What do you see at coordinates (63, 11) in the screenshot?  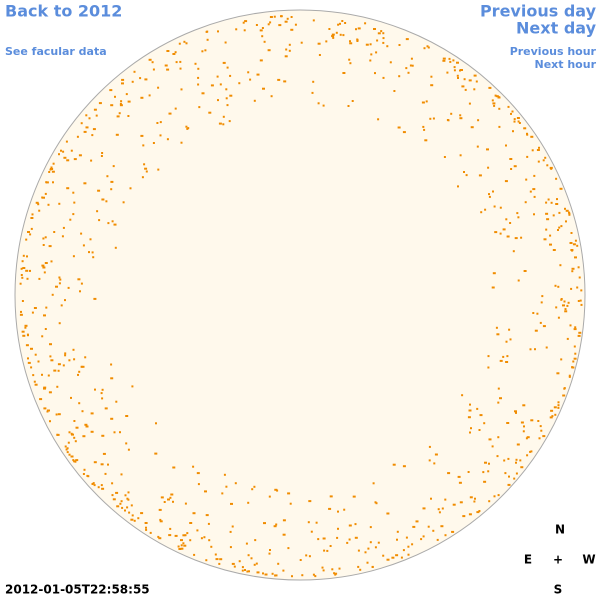 I see `back-link: Back to 2012` at bounding box center [63, 11].